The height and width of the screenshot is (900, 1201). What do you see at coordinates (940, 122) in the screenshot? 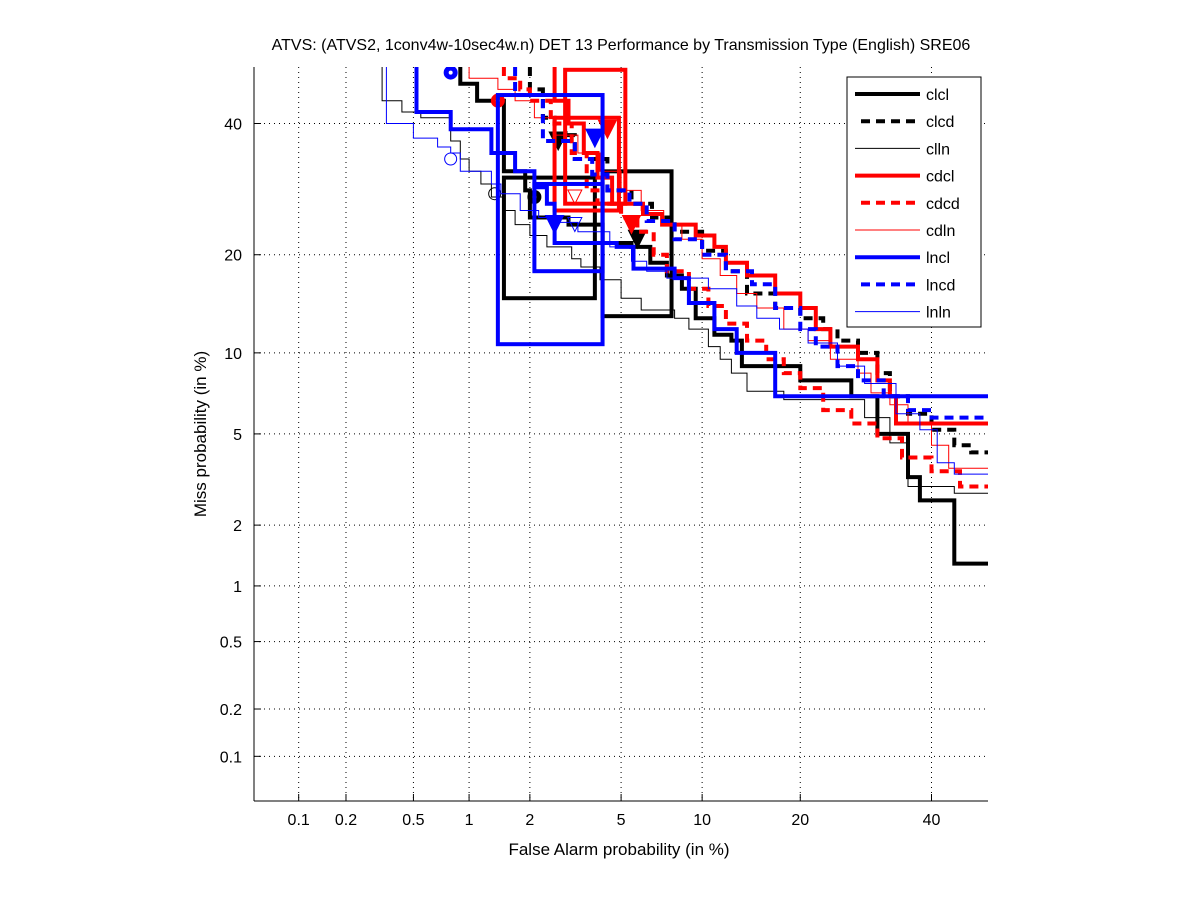
I see `legend-label-clcd: clcd` at bounding box center [940, 122].